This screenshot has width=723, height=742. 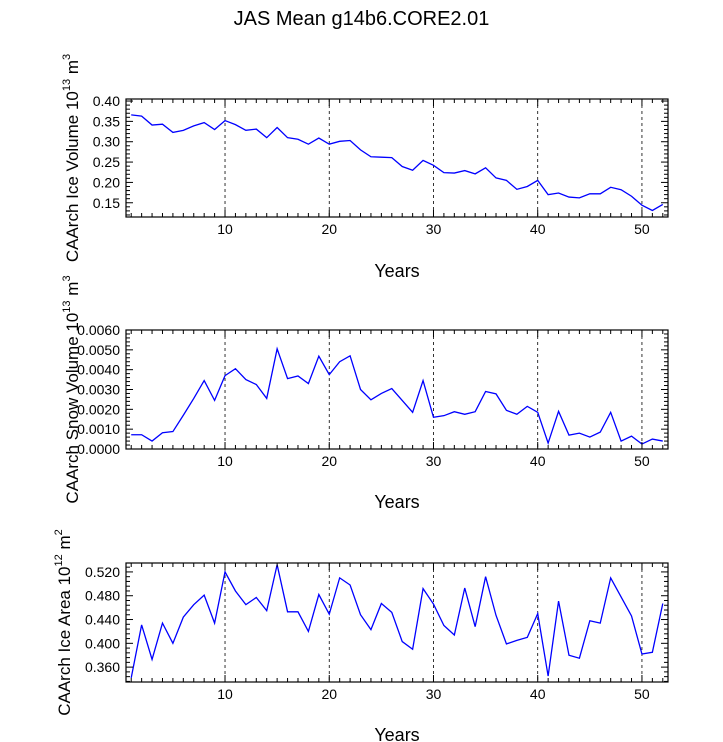 I want to click on y-tick-label: 0.0060, so click(x=98, y=330).